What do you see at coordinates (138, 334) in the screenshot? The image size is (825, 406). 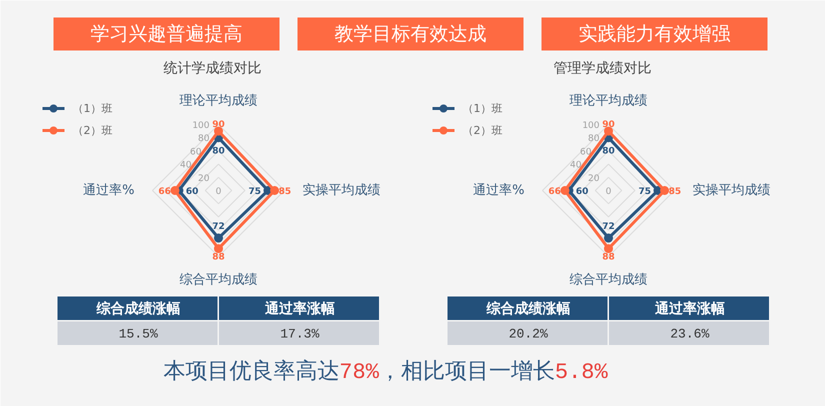 I see `text: 15.5%` at bounding box center [138, 334].